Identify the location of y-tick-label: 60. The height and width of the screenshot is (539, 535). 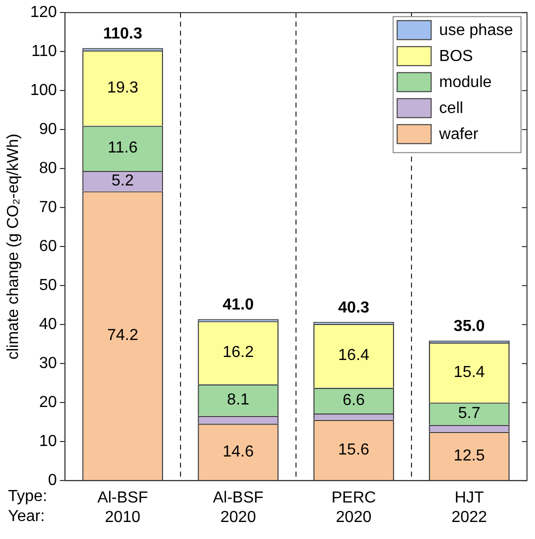
(48, 247).